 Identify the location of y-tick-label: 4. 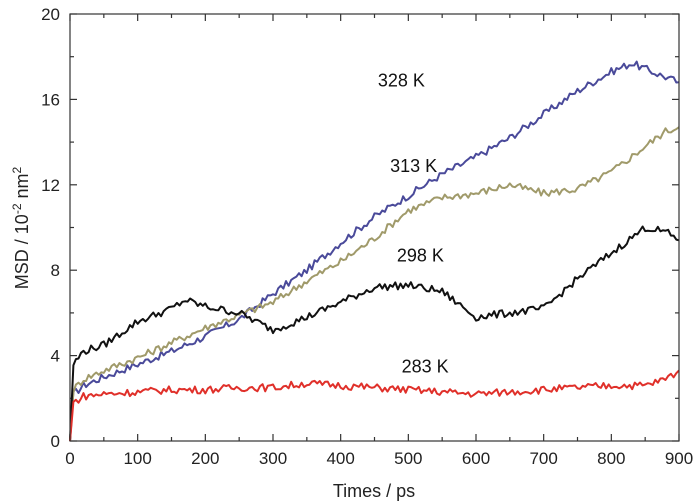
(55, 356).